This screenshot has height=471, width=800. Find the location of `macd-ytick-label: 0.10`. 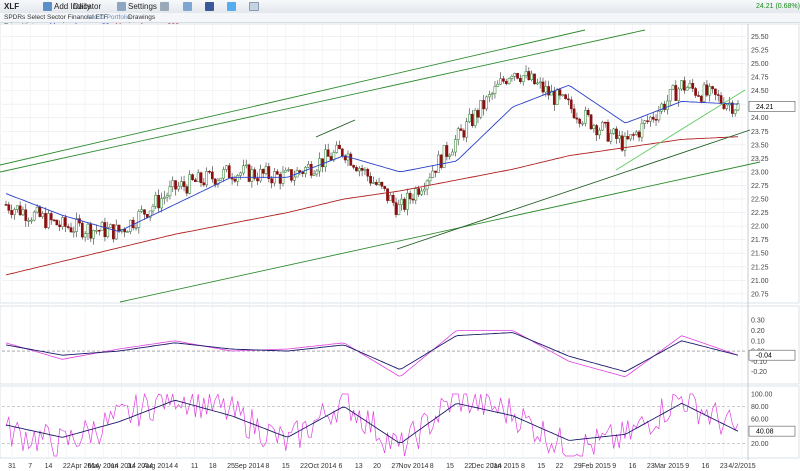

macd-ytick-label: 0.10 is located at coordinates (758, 341).